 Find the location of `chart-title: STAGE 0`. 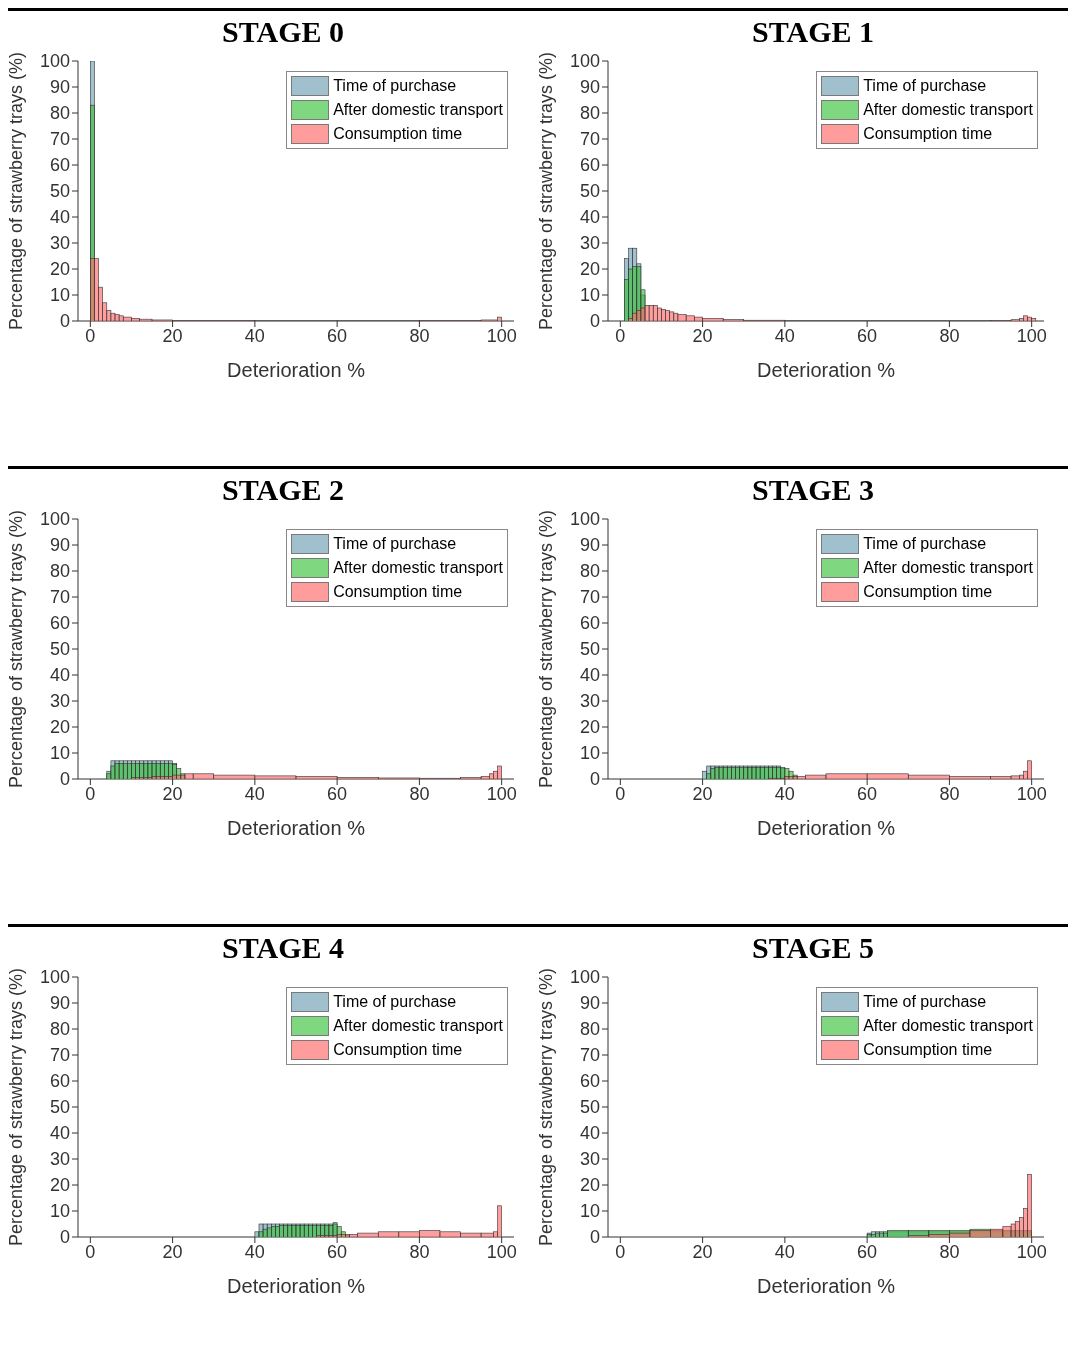

chart-title: STAGE 0 is located at coordinates (283, 32).